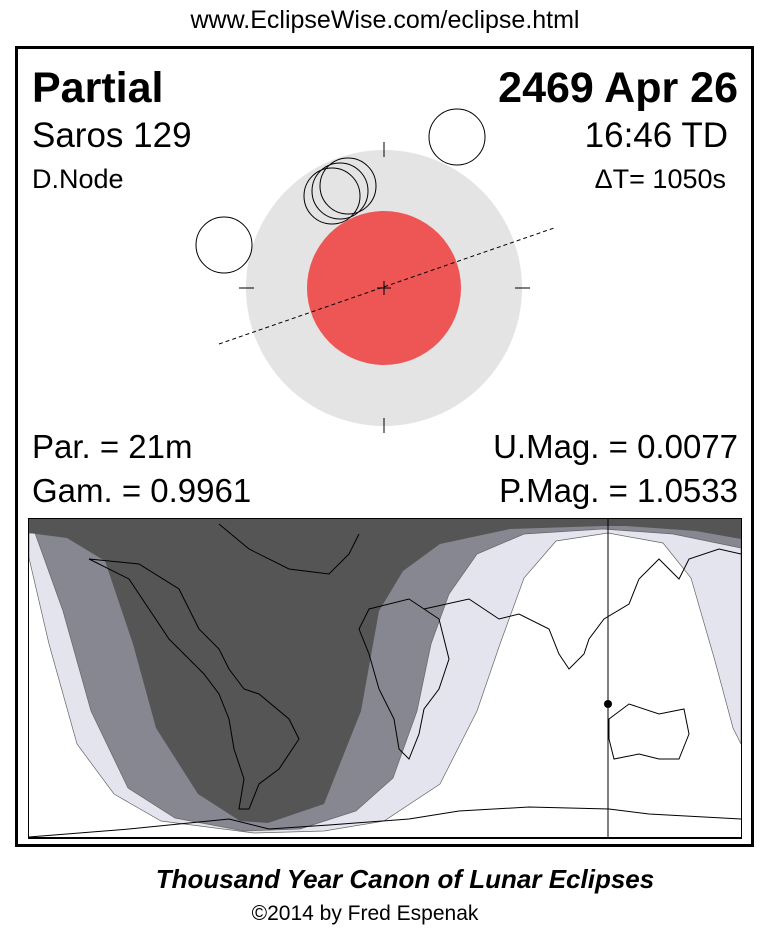 Image resolution: width=770 pixels, height=940 pixels. I want to click on moon-position-p4, so click(457, 137).